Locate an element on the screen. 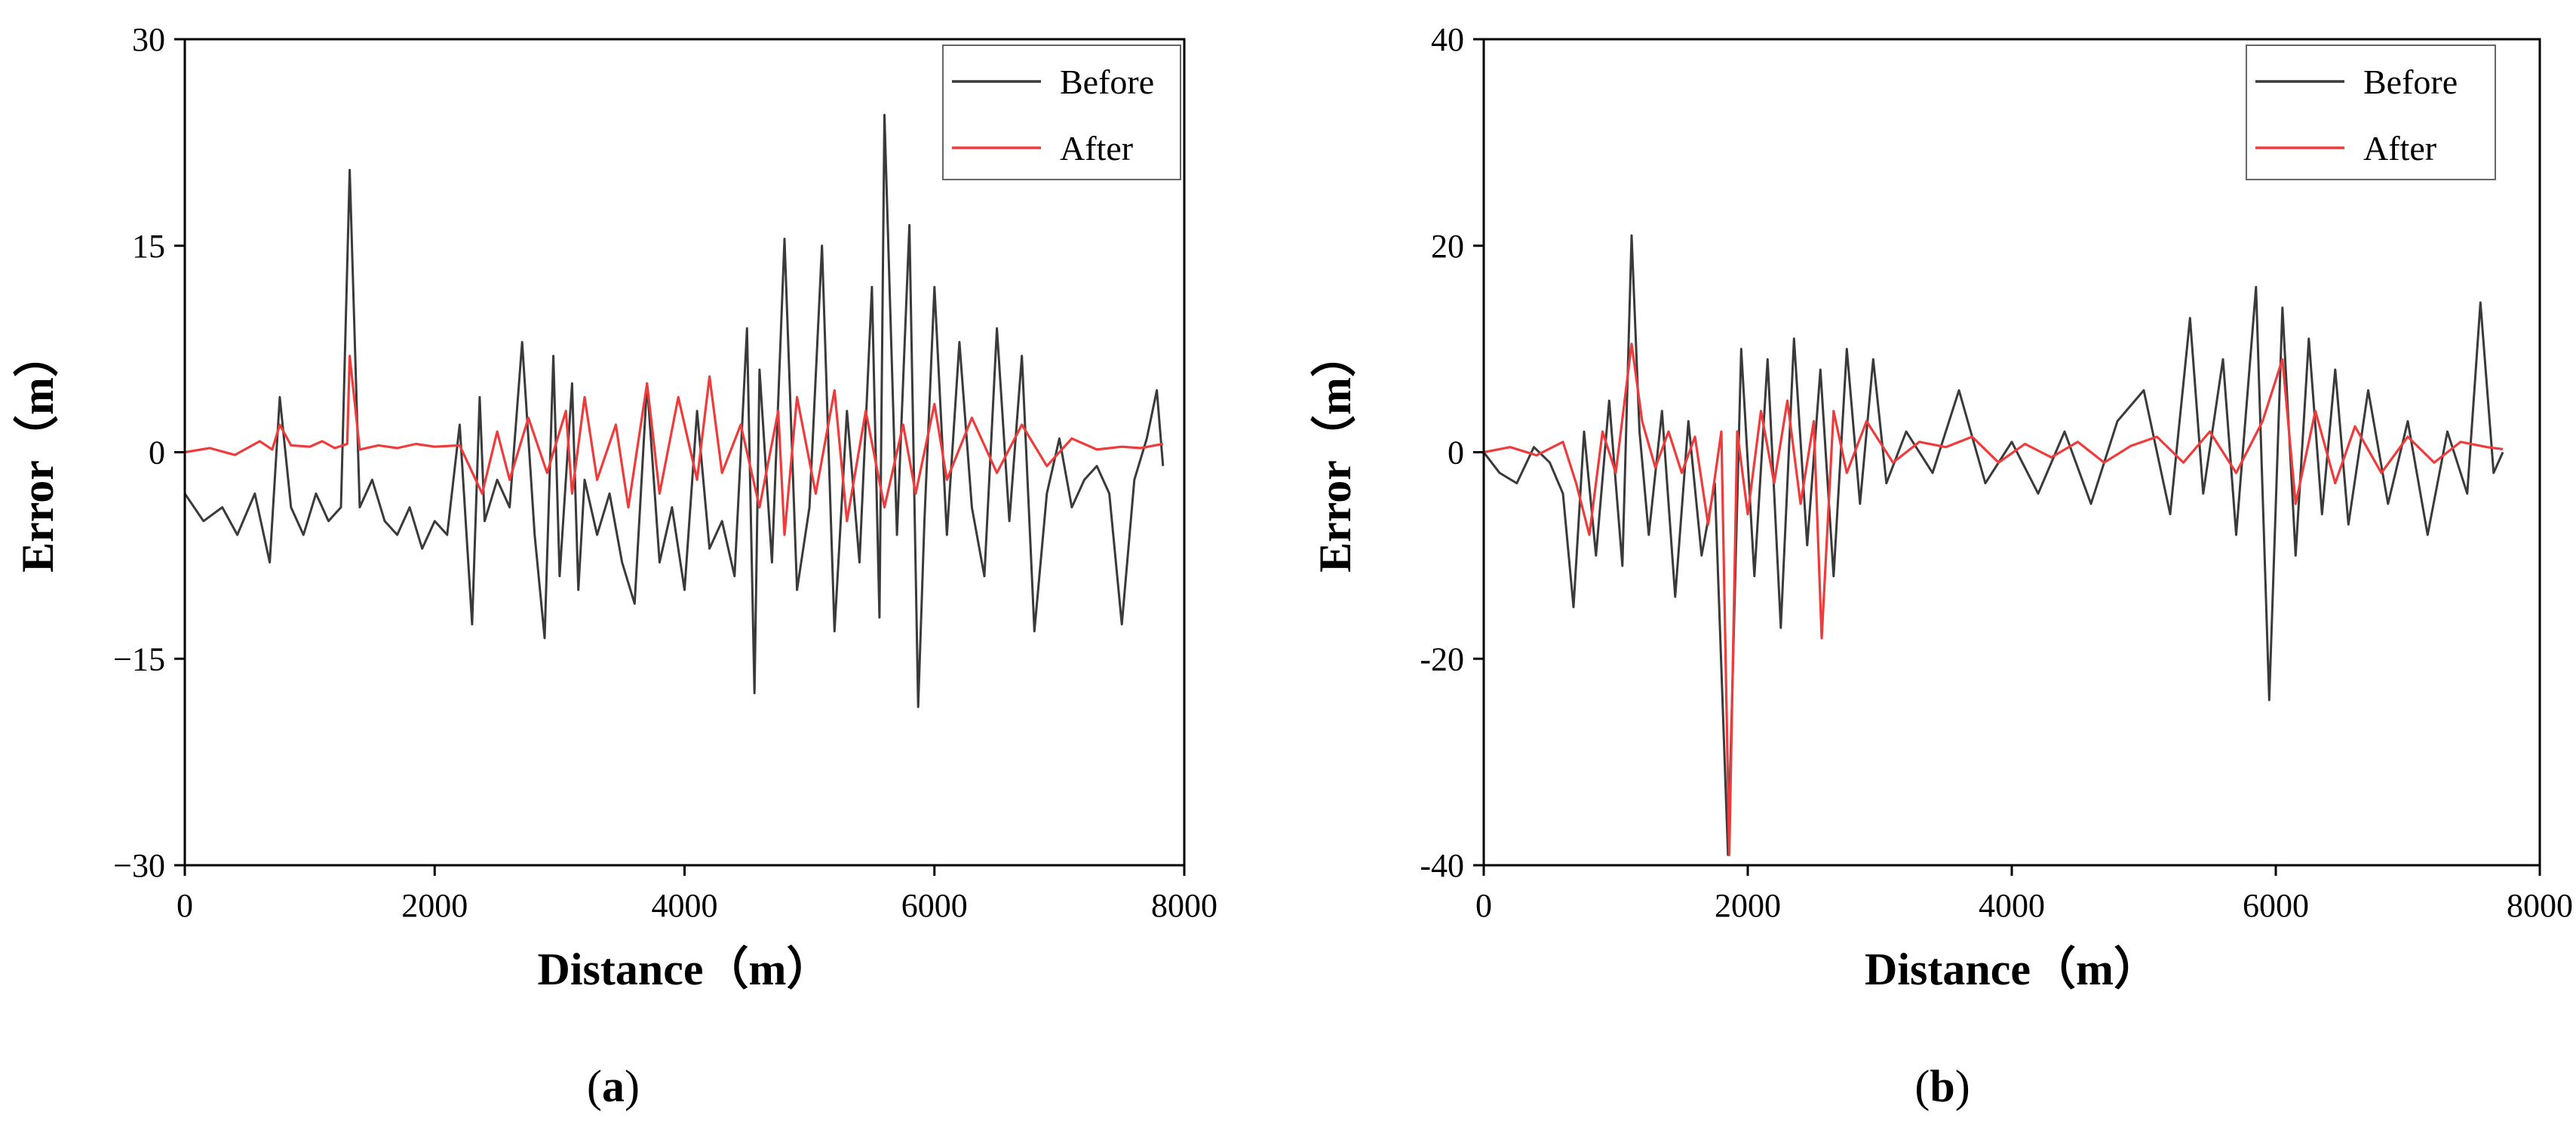 The height and width of the screenshot is (1127, 2576). panel-label: (a) is located at coordinates (613, 1086).